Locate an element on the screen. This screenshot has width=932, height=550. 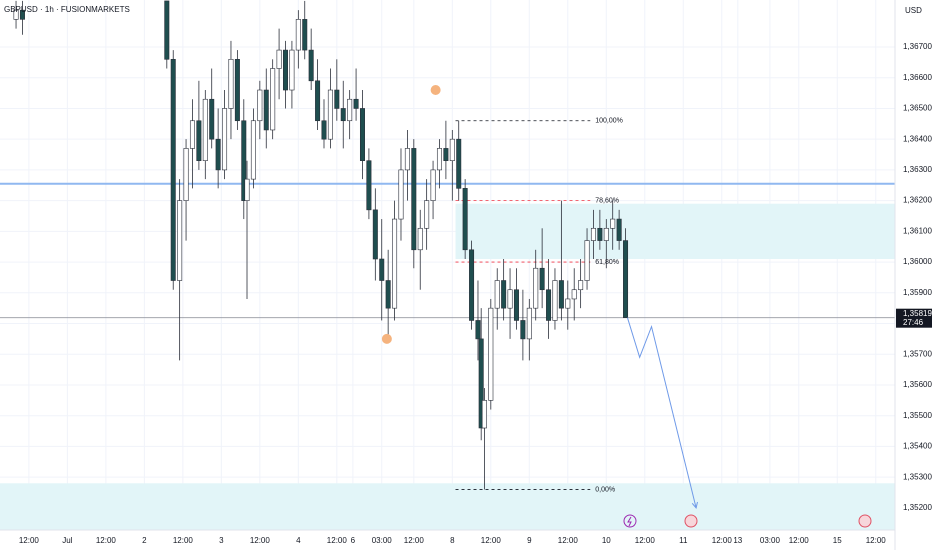
event-icon-glyph is located at coordinates (629, 521).